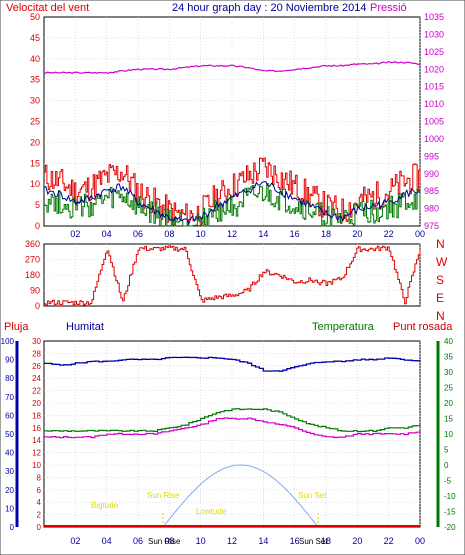 This screenshot has width=465, height=555. Describe the element at coordinates (269, 8) in the screenshot. I see `header-center-title: 24 hour graph day : 20 Noviembre 2014` at that location.